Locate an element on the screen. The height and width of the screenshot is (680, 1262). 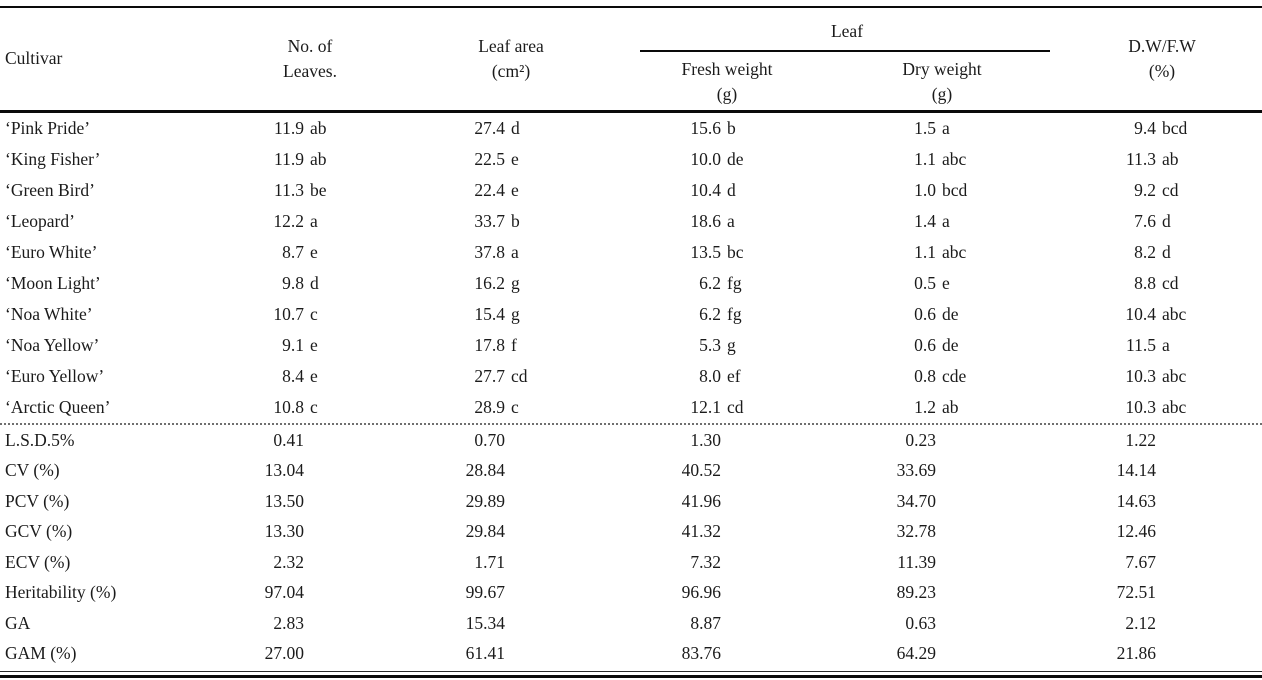
value-cell: 2.12 is located at coordinates (1162, 623).